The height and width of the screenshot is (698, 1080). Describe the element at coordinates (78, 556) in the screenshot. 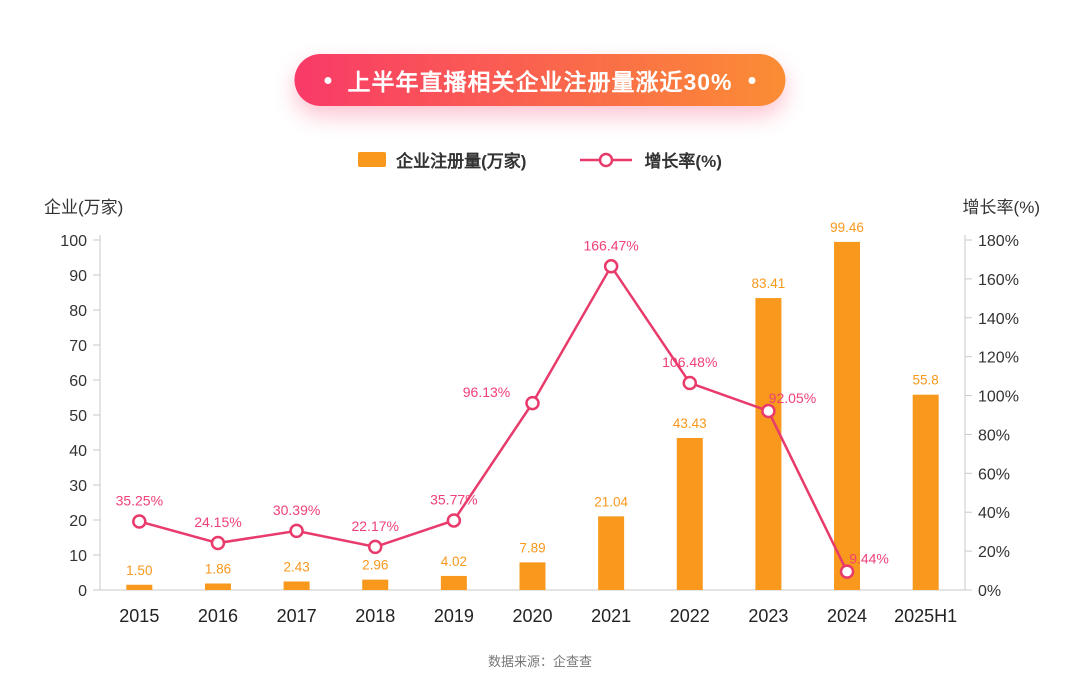

I see `svg-text: 10` at that location.